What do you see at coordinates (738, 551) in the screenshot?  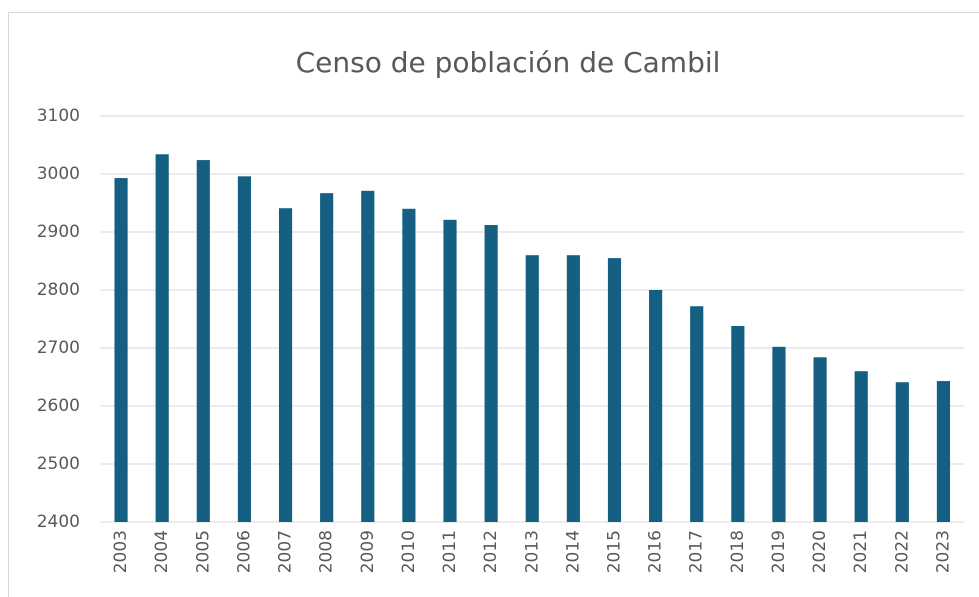 I see `x-tick-label: 2018` at bounding box center [738, 551].